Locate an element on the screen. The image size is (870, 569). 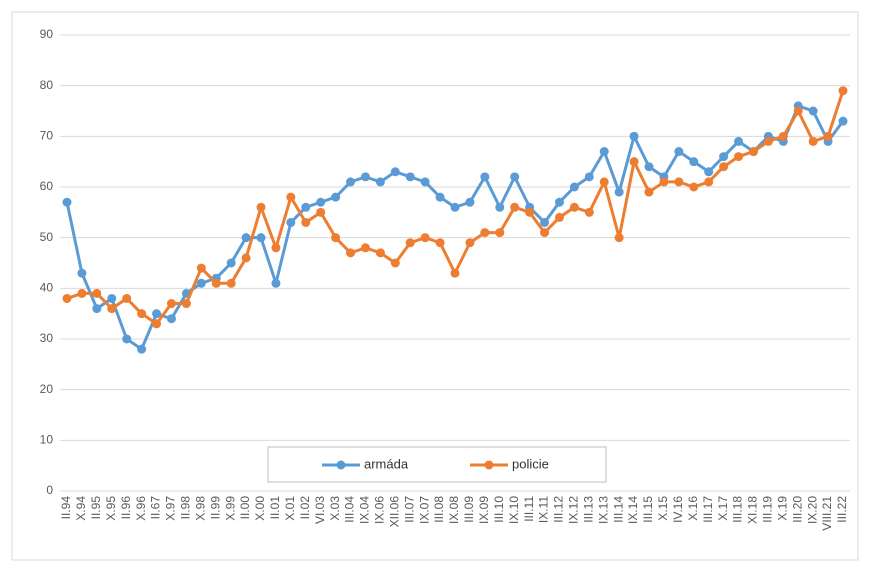
x-tick-label: III.04 is located at coordinates (350, 509).